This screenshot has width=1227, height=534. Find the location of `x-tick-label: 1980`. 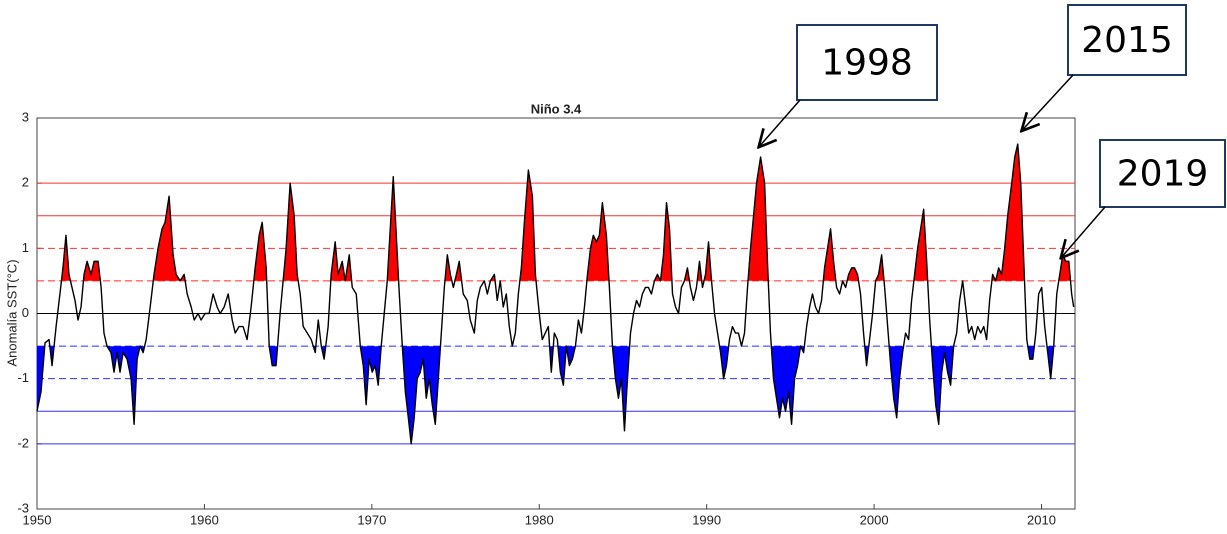

x-tick-label: 1980 is located at coordinates (539, 519).